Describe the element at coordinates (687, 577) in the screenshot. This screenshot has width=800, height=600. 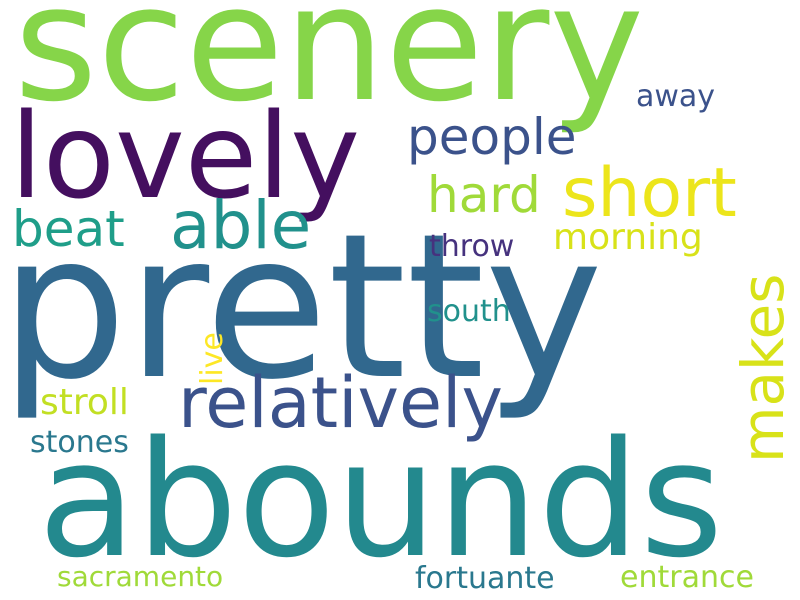
I see `word-entrance: entrance` at that location.